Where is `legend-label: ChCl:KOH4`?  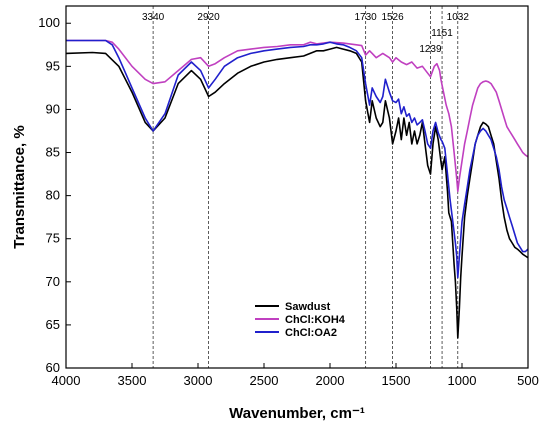
legend-label: ChCl:KOH4 is located at coordinates (315, 320).